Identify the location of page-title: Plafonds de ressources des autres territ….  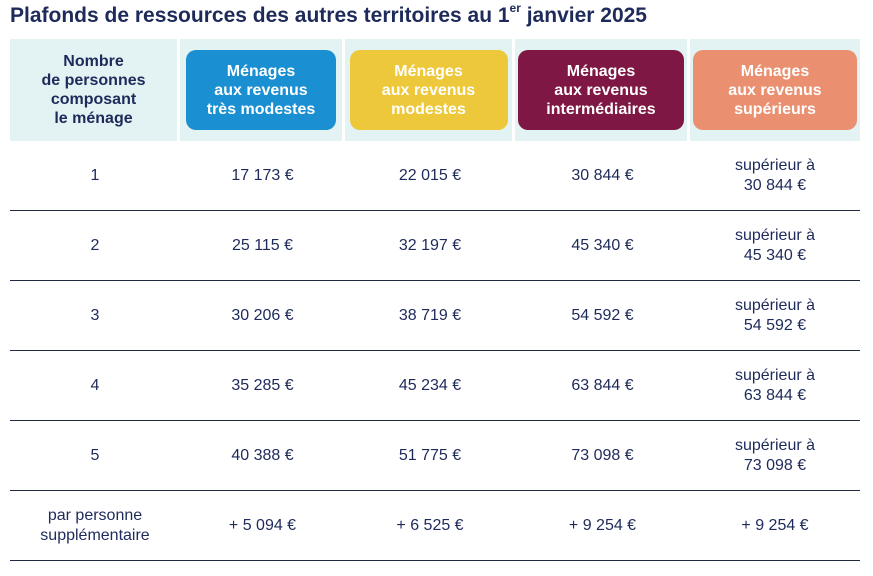
(328, 14).